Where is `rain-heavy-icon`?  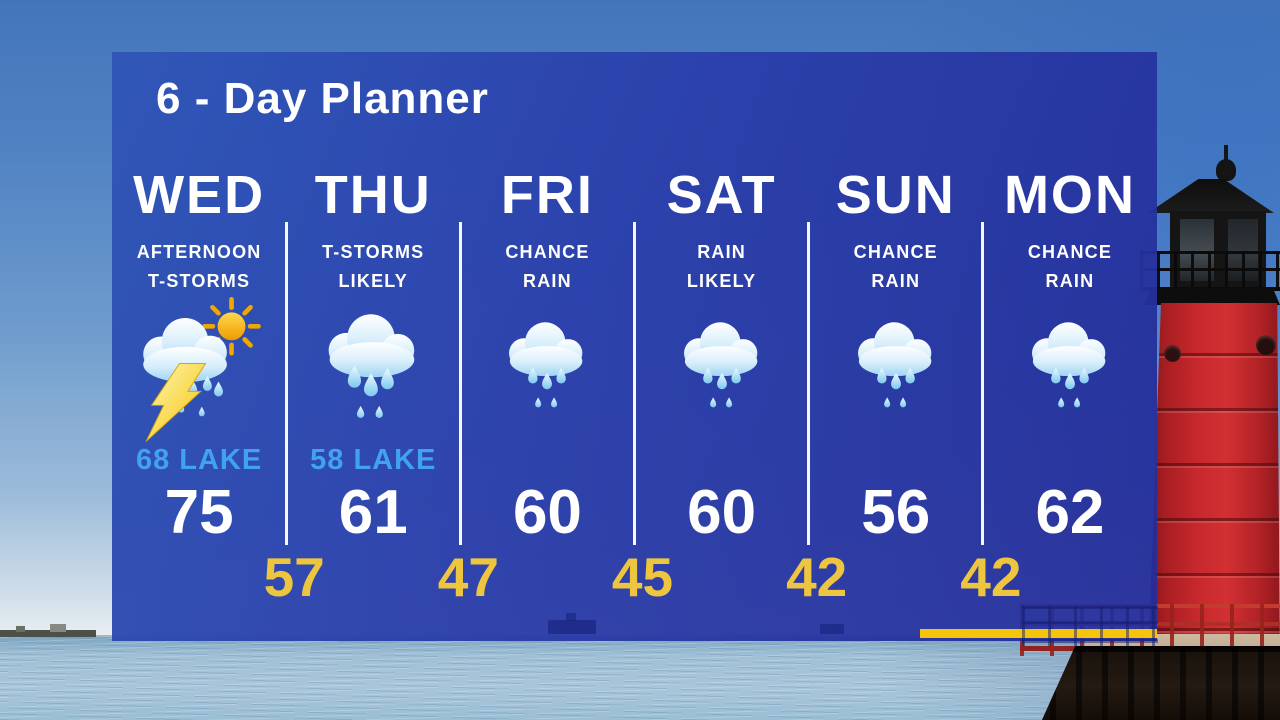
rain-heavy-icon is located at coordinates (373, 370).